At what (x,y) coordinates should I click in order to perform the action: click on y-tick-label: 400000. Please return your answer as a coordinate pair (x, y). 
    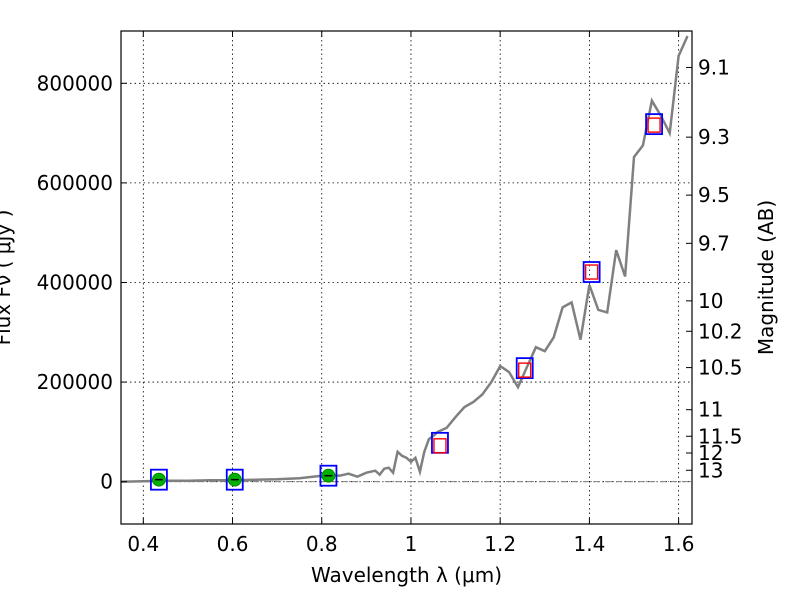
    Looking at the image, I should click on (75, 282).